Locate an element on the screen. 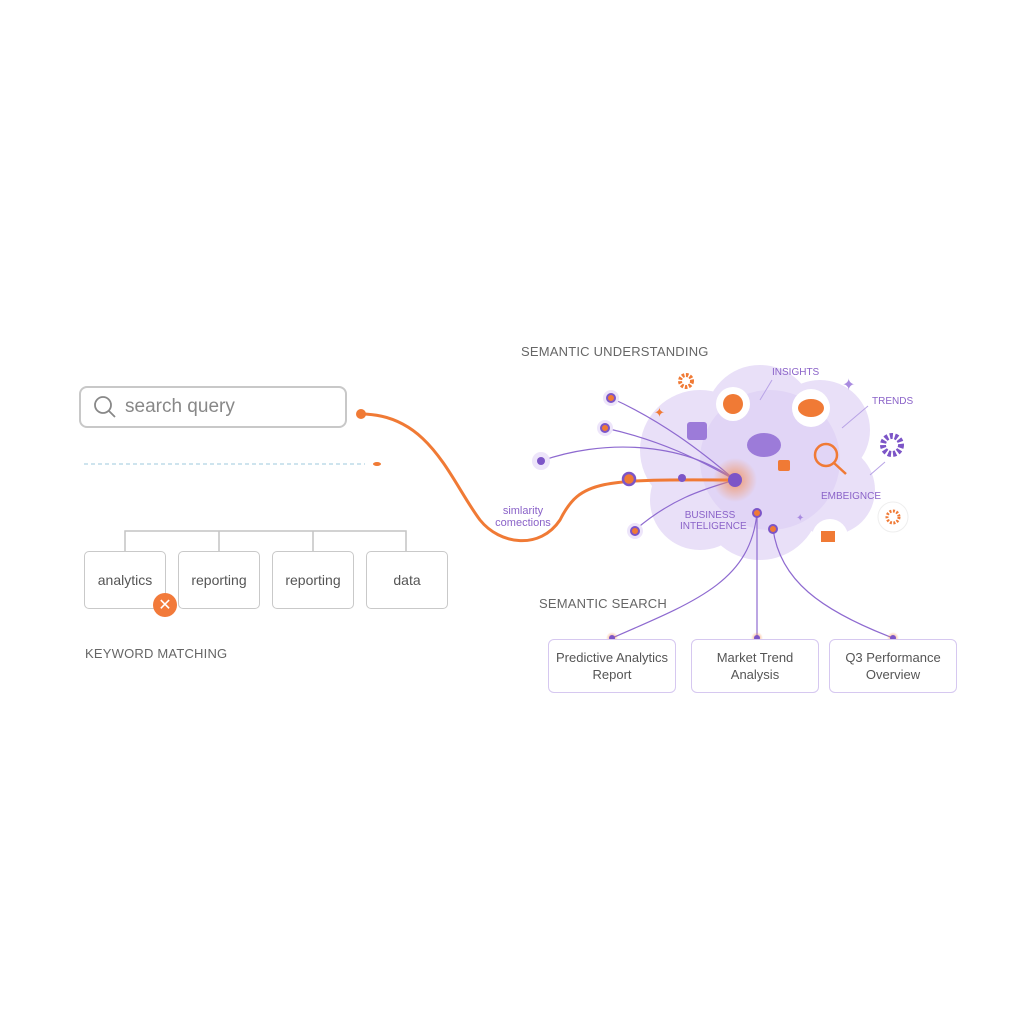  target-icon is located at coordinates (697, 431).